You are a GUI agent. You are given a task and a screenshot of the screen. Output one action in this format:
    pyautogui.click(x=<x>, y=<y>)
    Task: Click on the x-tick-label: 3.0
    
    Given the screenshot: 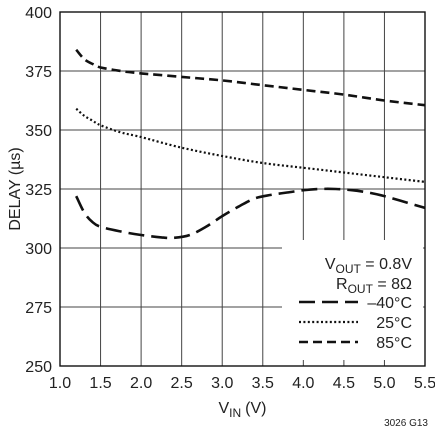 What is the action you would take?
    pyautogui.click(x=222, y=383)
    